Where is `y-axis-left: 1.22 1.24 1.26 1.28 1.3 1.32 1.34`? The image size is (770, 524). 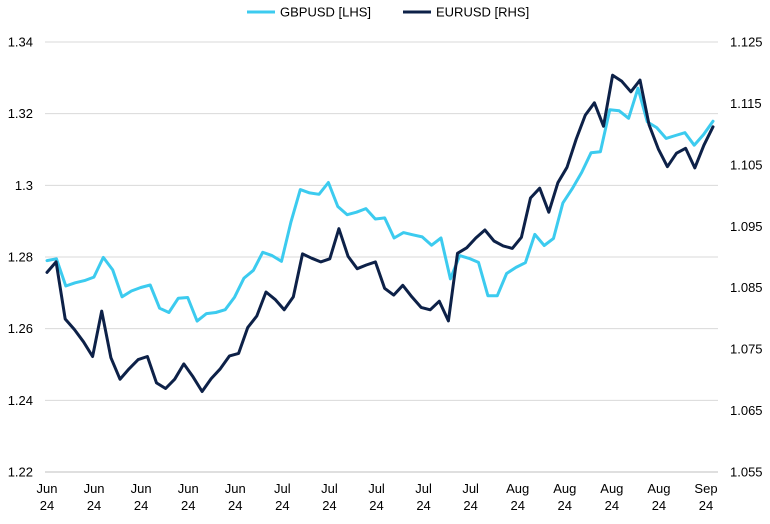
y-axis-left: 1.22 1.24 1.26 1.28 1.3 1.32 1.34 is located at coordinates (20, 257).